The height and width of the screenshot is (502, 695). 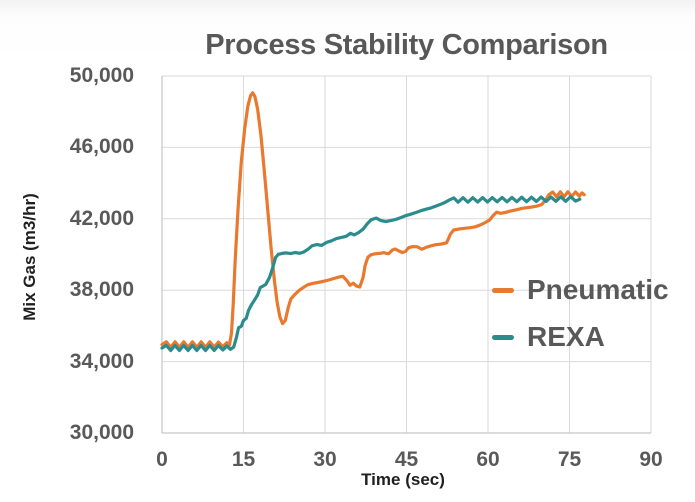 What do you see at coordinates (243, 459) in the screenshot?
I see `x-tick-label: 15` at bounding box center [243, 459].